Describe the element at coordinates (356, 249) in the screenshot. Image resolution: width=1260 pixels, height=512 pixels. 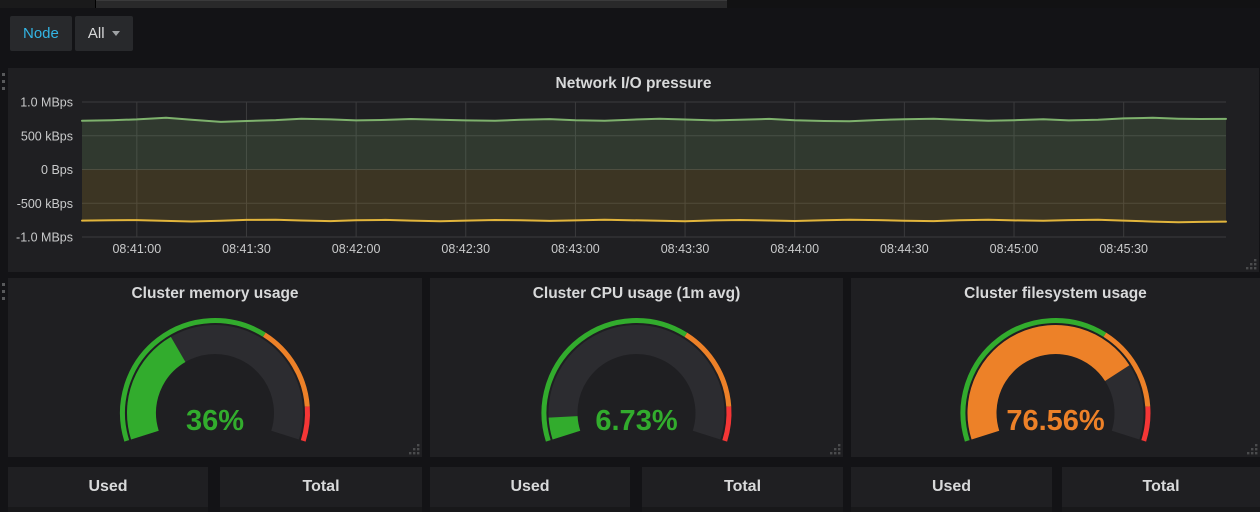
I see `svg-text: 08:42:00` at that location.